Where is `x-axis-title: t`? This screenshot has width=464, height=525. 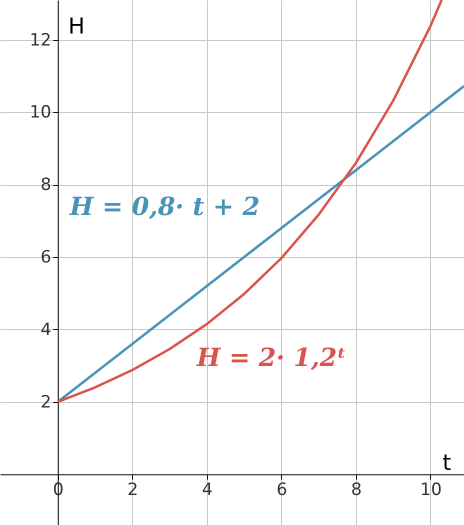
x-axis-title: t is located at coordinates (447, 463).